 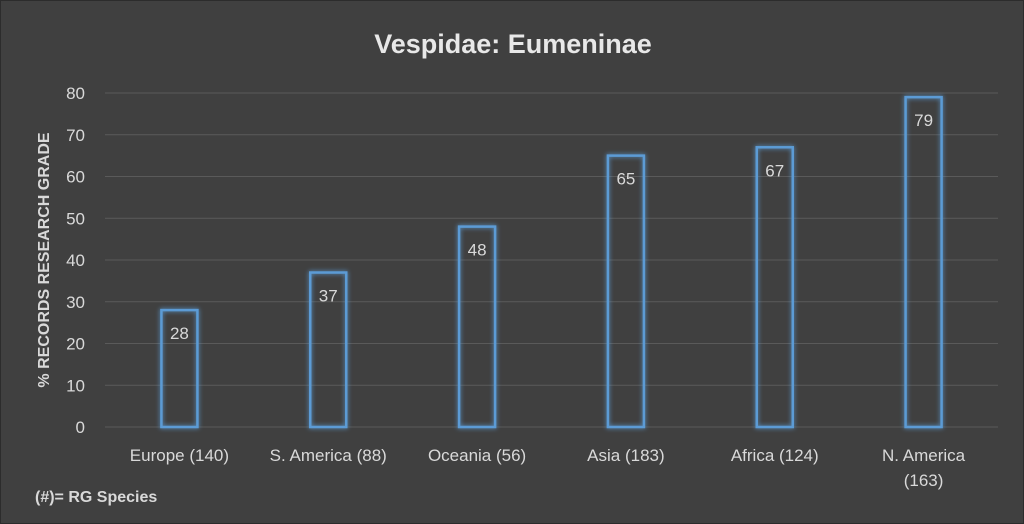 What do you see at coordinates (75, 93) in the screenshot?
I see `y-tick-label: 80` at bounding box center [75, 93].